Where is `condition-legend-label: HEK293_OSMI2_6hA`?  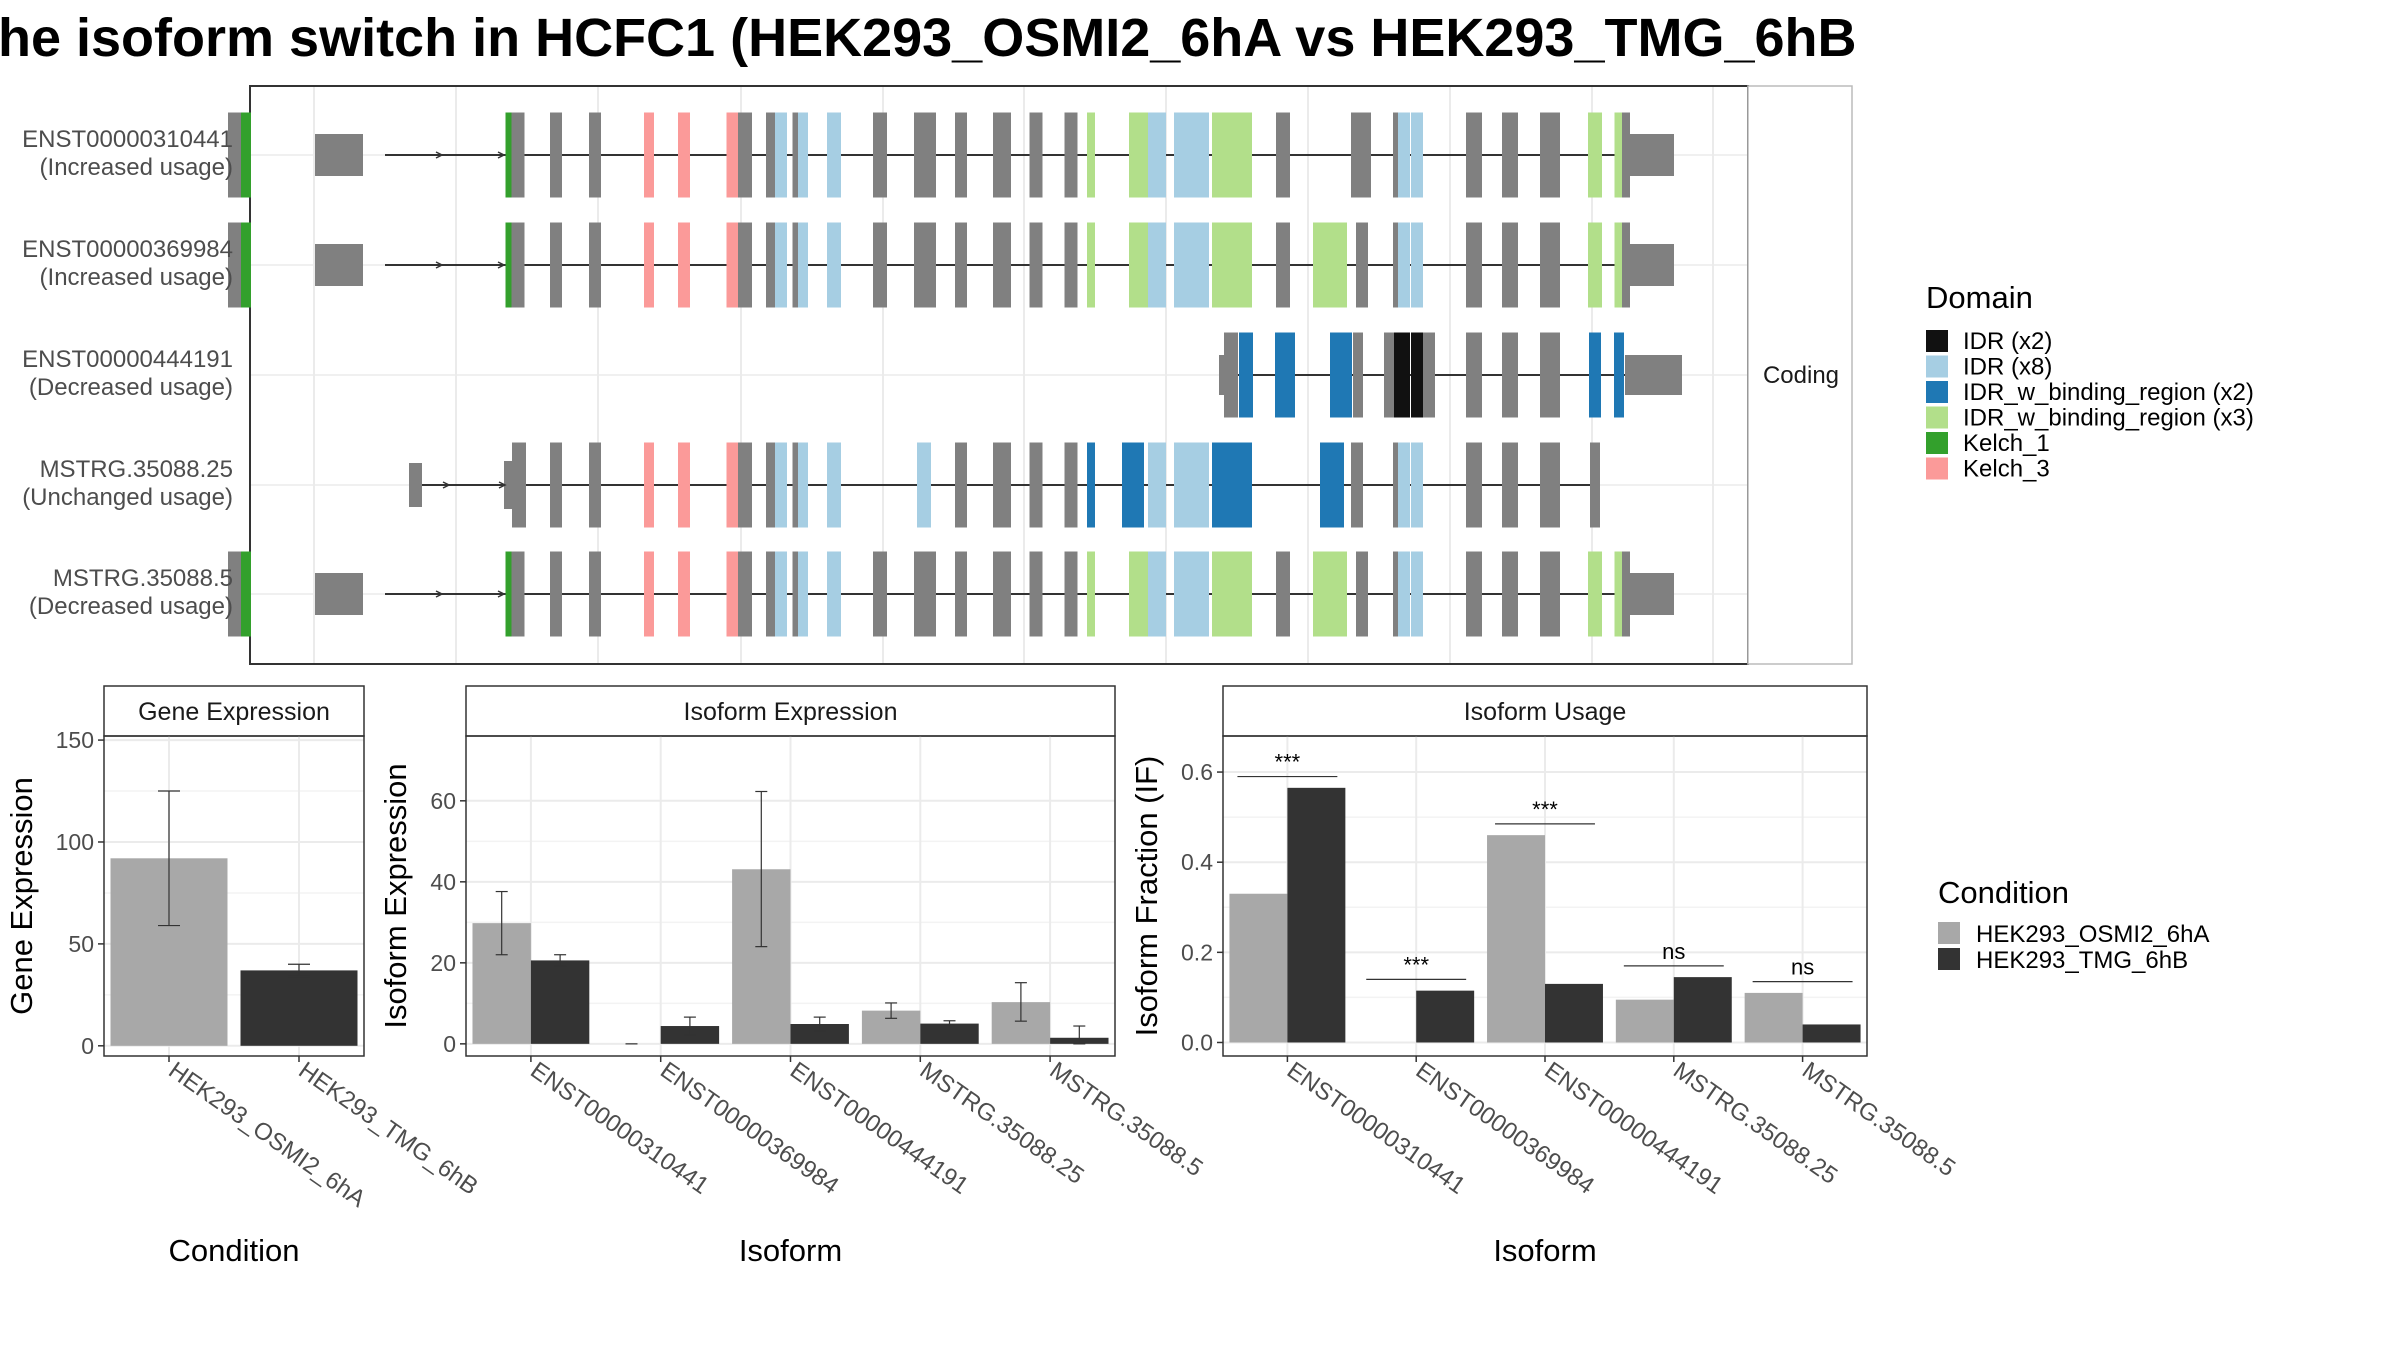
condition-legend-label: HEK293_OSMI2_6hA is located at coordinates (2092, 934).